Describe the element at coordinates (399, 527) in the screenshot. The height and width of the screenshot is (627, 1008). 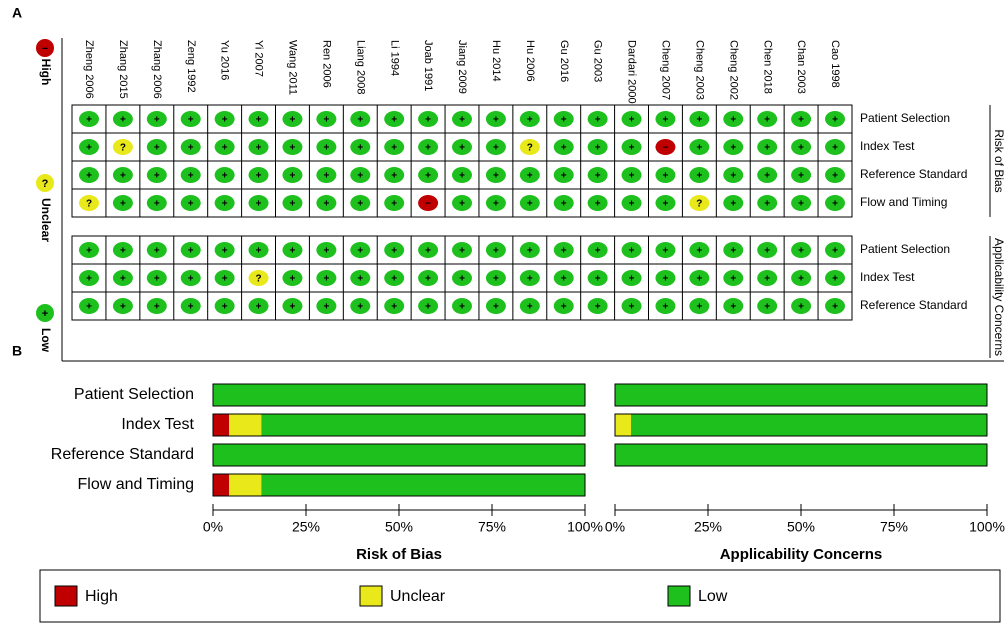
I see `x-tick-label: 50%` at that location.